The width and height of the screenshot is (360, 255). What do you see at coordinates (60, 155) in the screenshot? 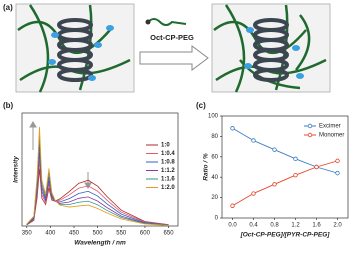
I see `trend-arrows` at bounding box center [60, 155].